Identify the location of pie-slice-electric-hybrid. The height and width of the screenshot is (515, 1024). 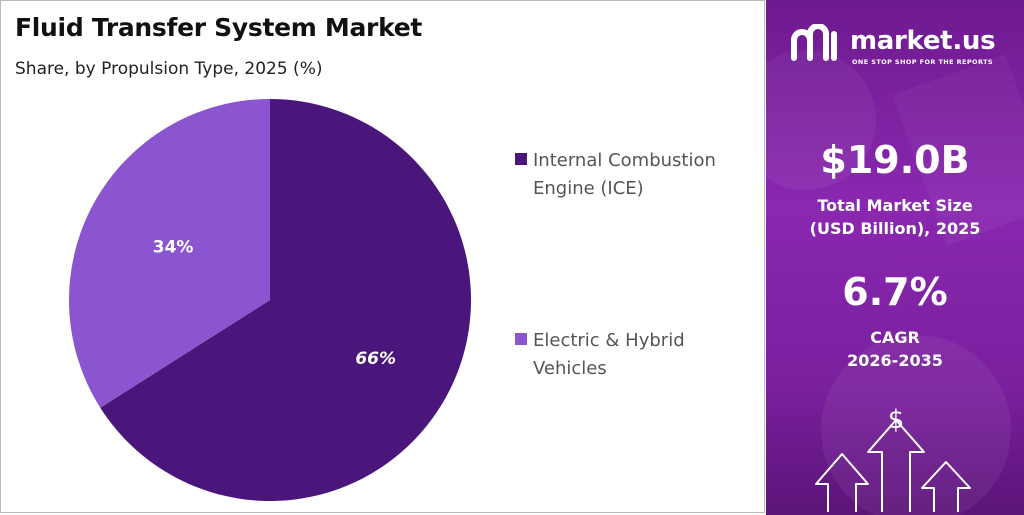
(170, 253).